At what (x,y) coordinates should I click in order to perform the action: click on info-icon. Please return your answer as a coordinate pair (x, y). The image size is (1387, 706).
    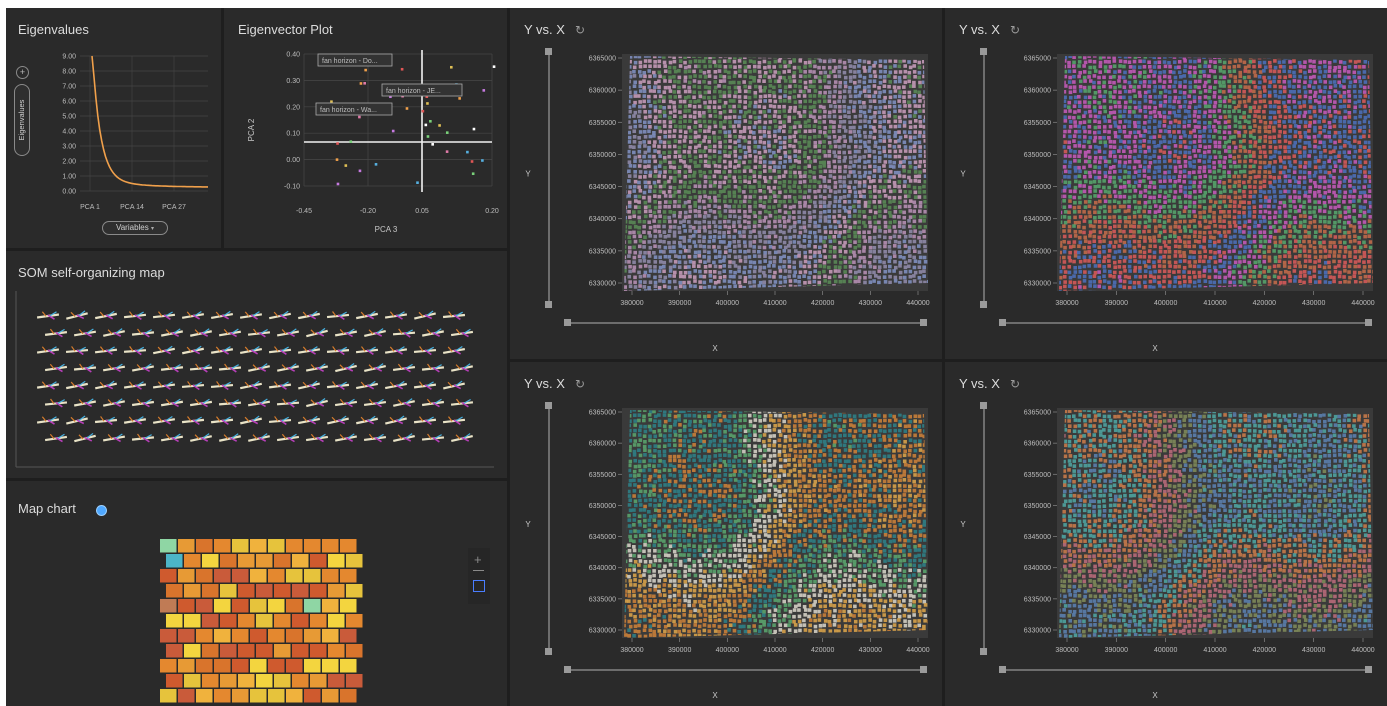
    Looking at the image, I should click on (101, 510).